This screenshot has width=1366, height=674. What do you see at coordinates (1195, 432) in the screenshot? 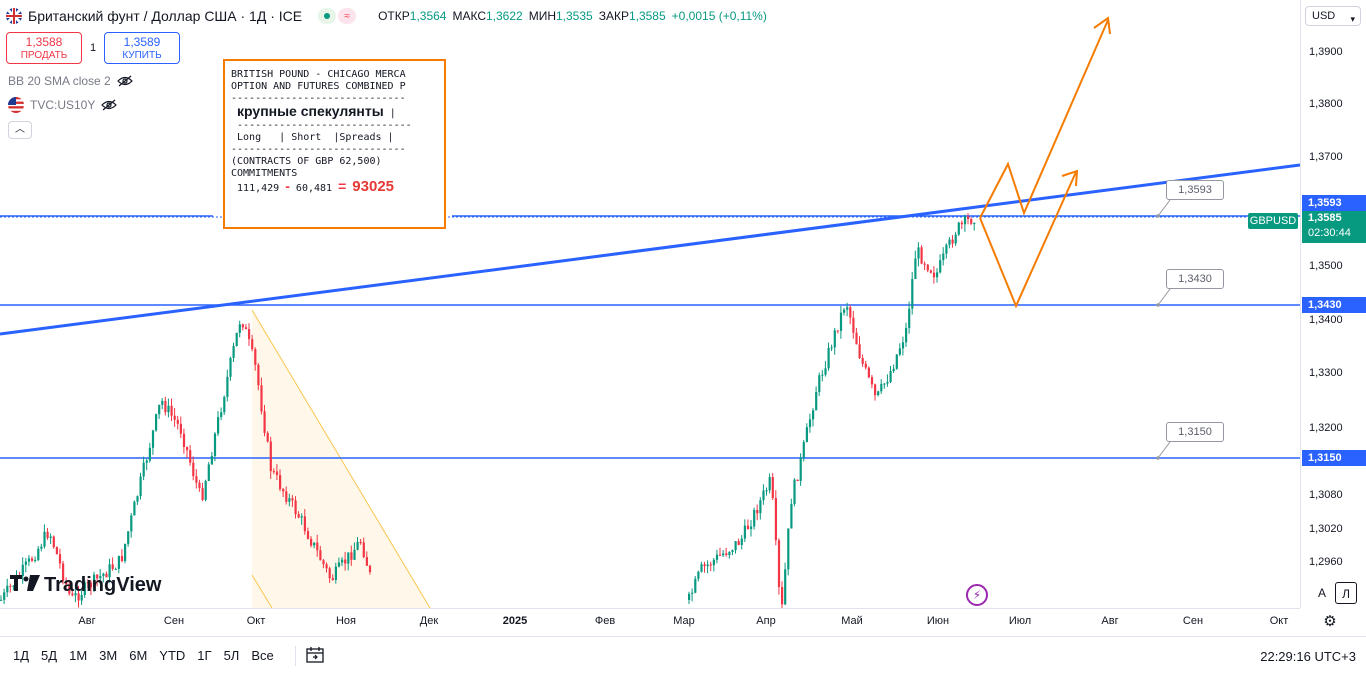
I see `price-callout-3: 1,3150` at bounding box center [1195, 432].